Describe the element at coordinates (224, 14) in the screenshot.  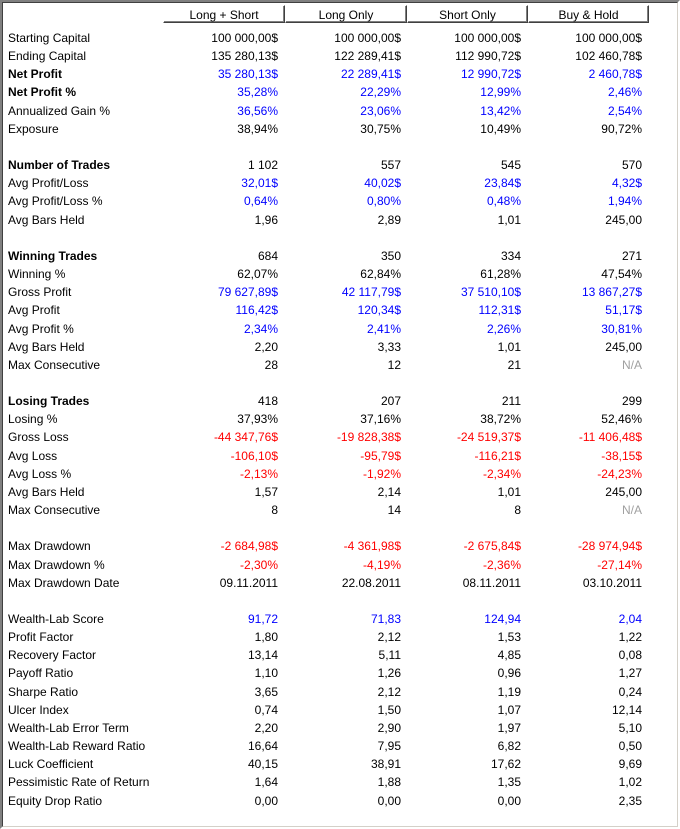
I see `column-header-long-short: Long + Short` at that location.